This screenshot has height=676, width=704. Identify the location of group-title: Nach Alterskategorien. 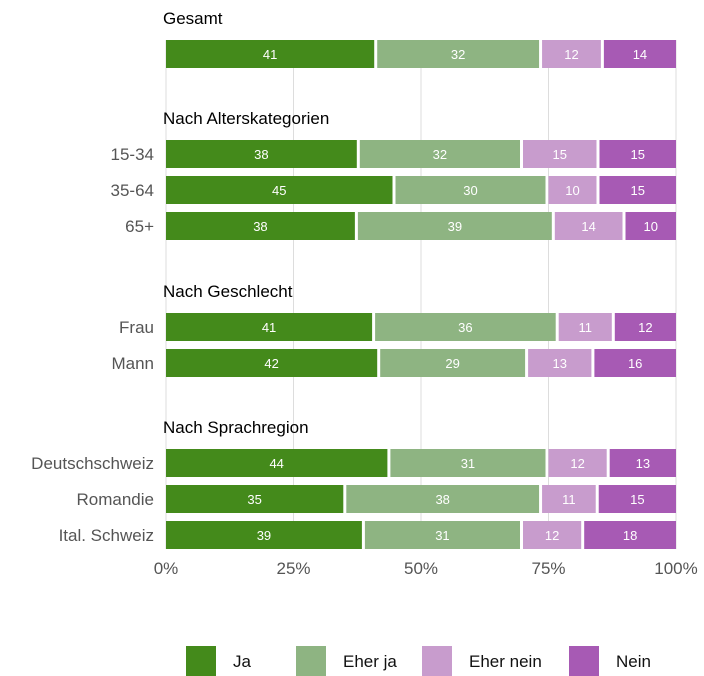
(246, 118).